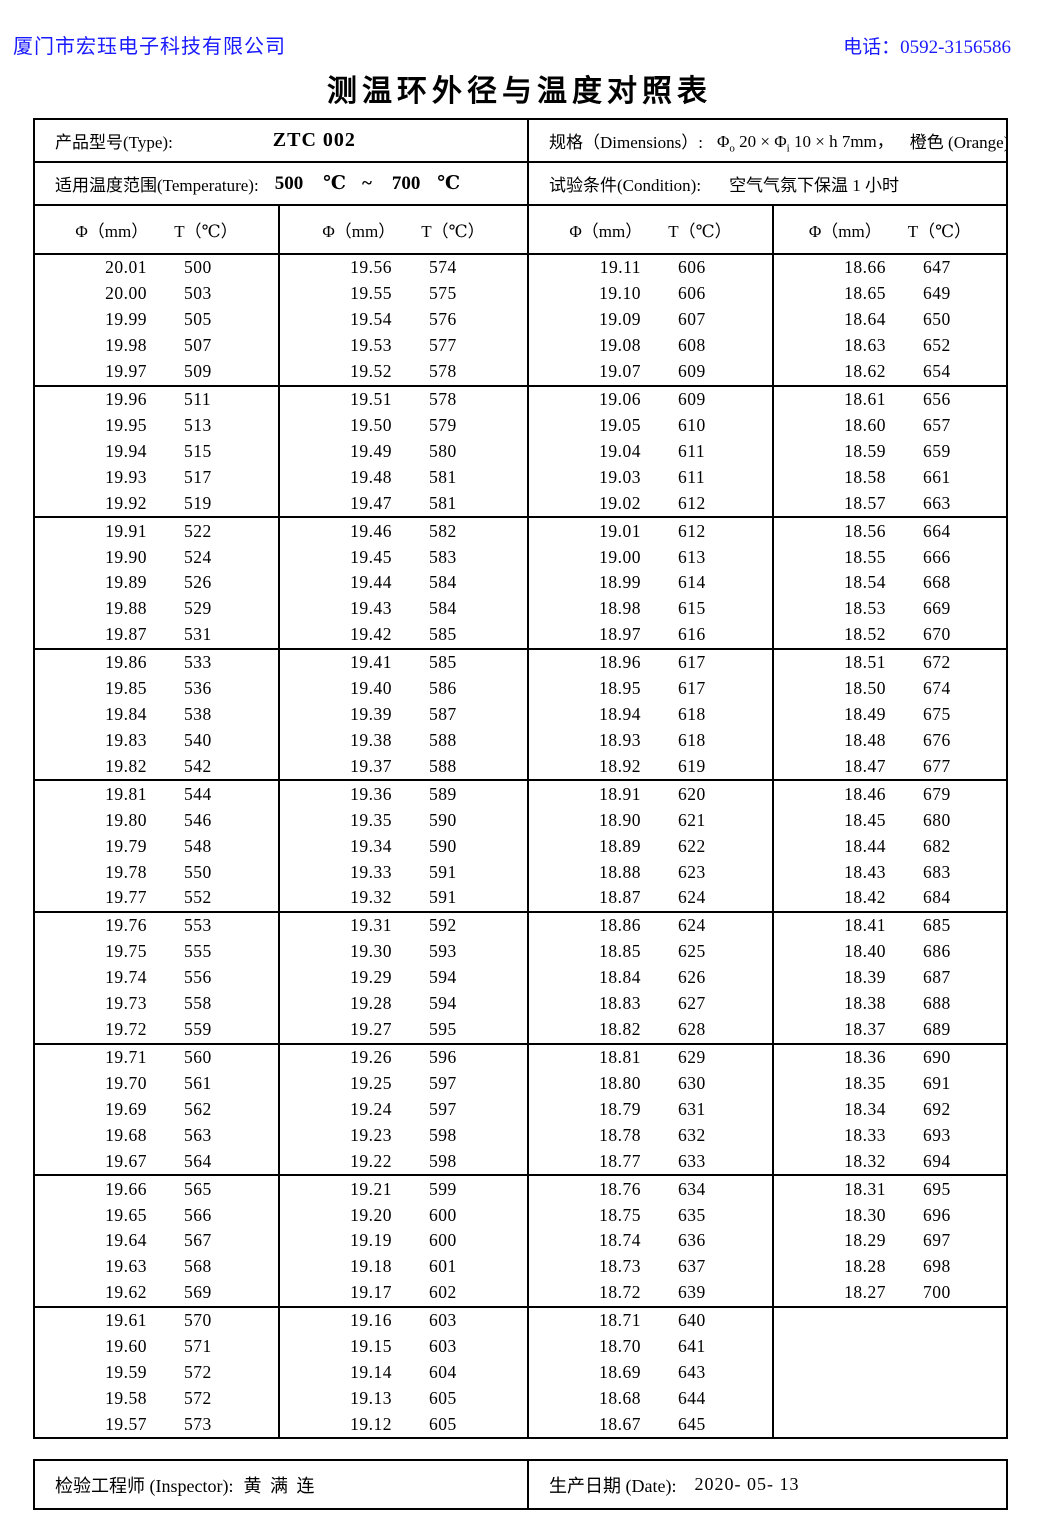 The width and height of the screenshot is (1039, 1523). Describe the element at coordinates (650, 1161) in the screenshot. I see `table-row: 18.77 633` at that location.